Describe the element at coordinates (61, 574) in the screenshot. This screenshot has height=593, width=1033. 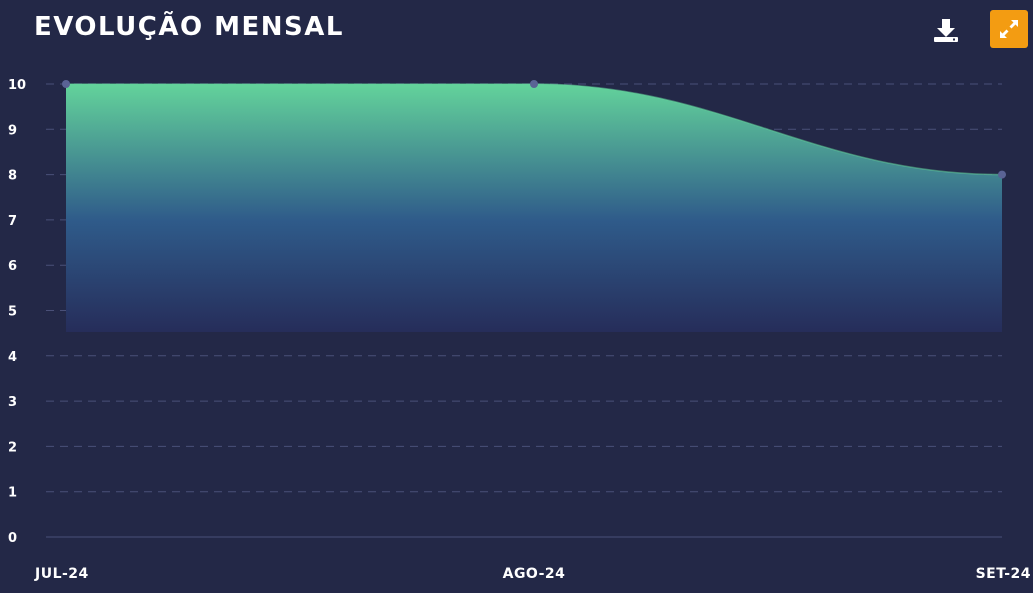
I see `x-tick-label: JUL-24` at that location.